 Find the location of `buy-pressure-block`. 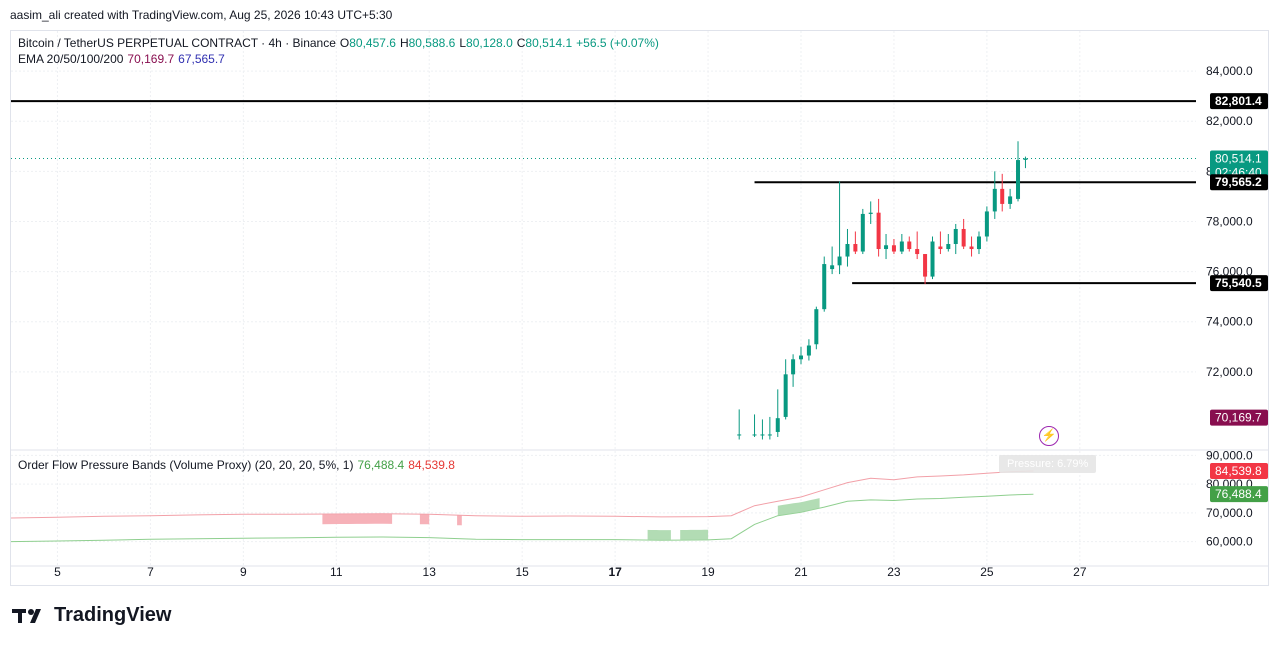

buy-pressure-block is located at coordinates (694, 535).